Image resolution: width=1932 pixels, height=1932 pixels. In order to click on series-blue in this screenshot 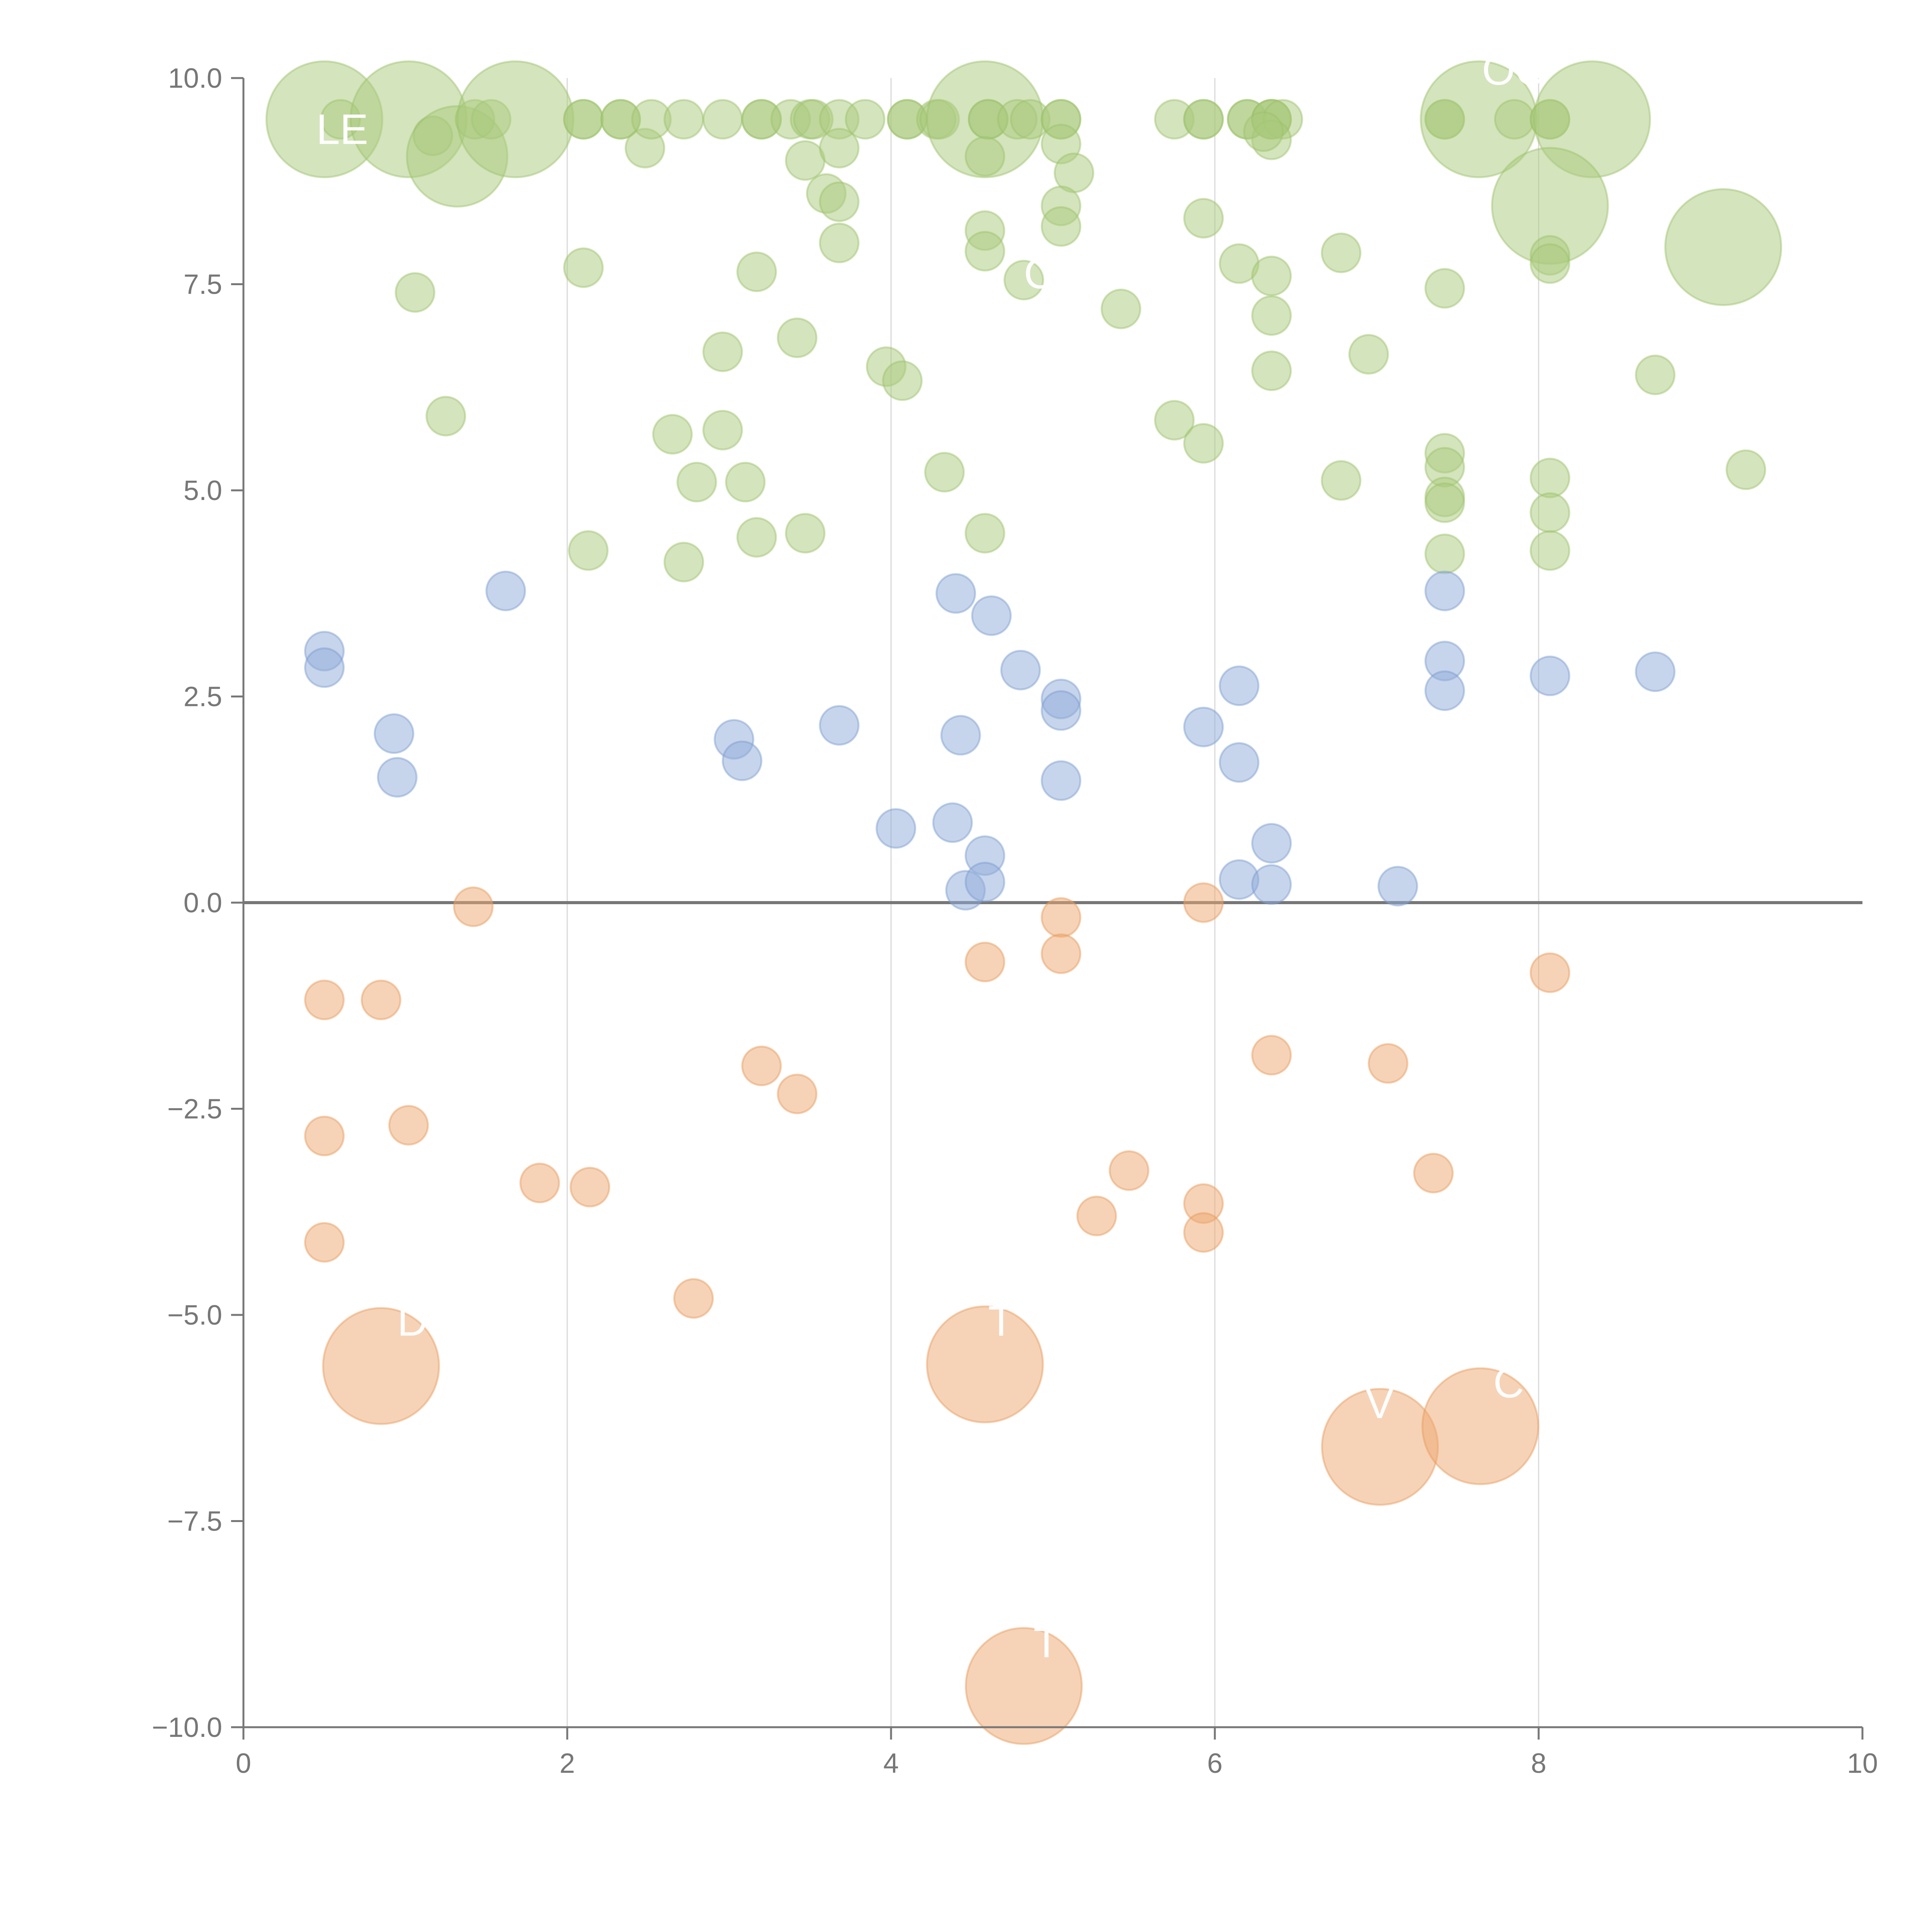, I will do `click(990, 741)`.